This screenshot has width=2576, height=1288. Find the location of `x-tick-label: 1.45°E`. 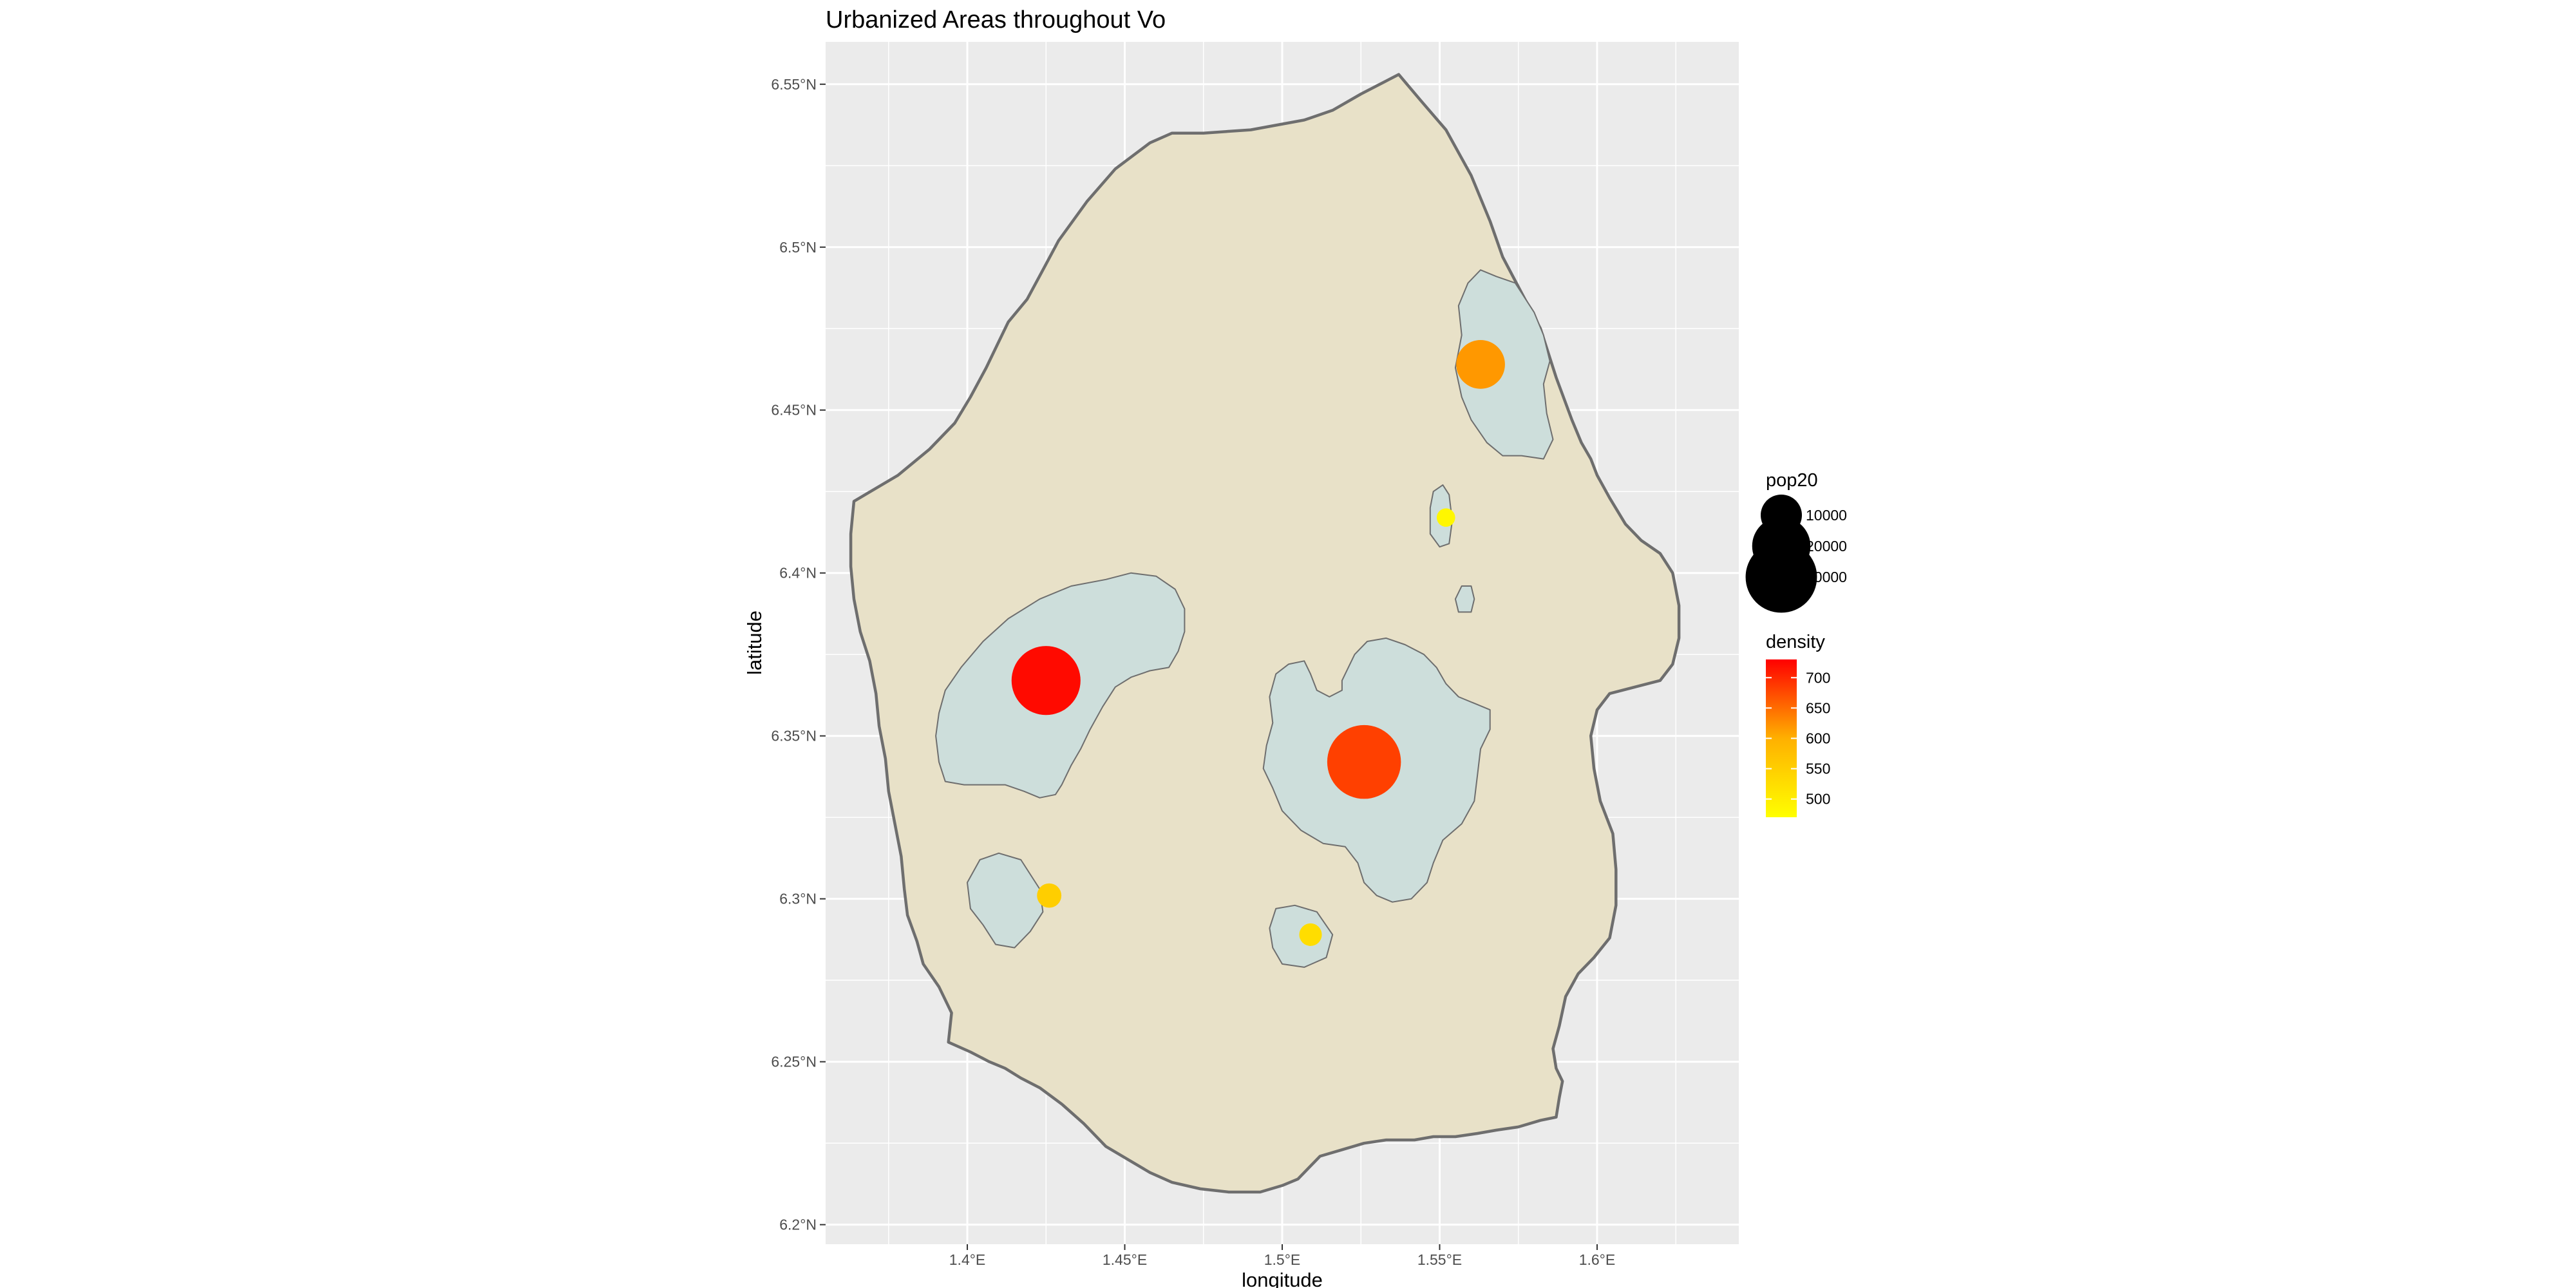

x-tick-label: 1.45°E is located at coordinates (1125, 1259).